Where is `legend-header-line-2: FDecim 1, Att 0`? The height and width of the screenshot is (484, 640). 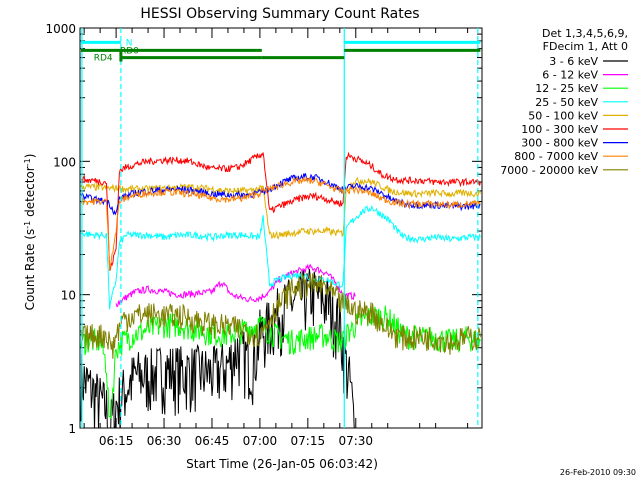 legend-header-line-2: FDecim 1, Att 0 is located at coordinates (585, 46).